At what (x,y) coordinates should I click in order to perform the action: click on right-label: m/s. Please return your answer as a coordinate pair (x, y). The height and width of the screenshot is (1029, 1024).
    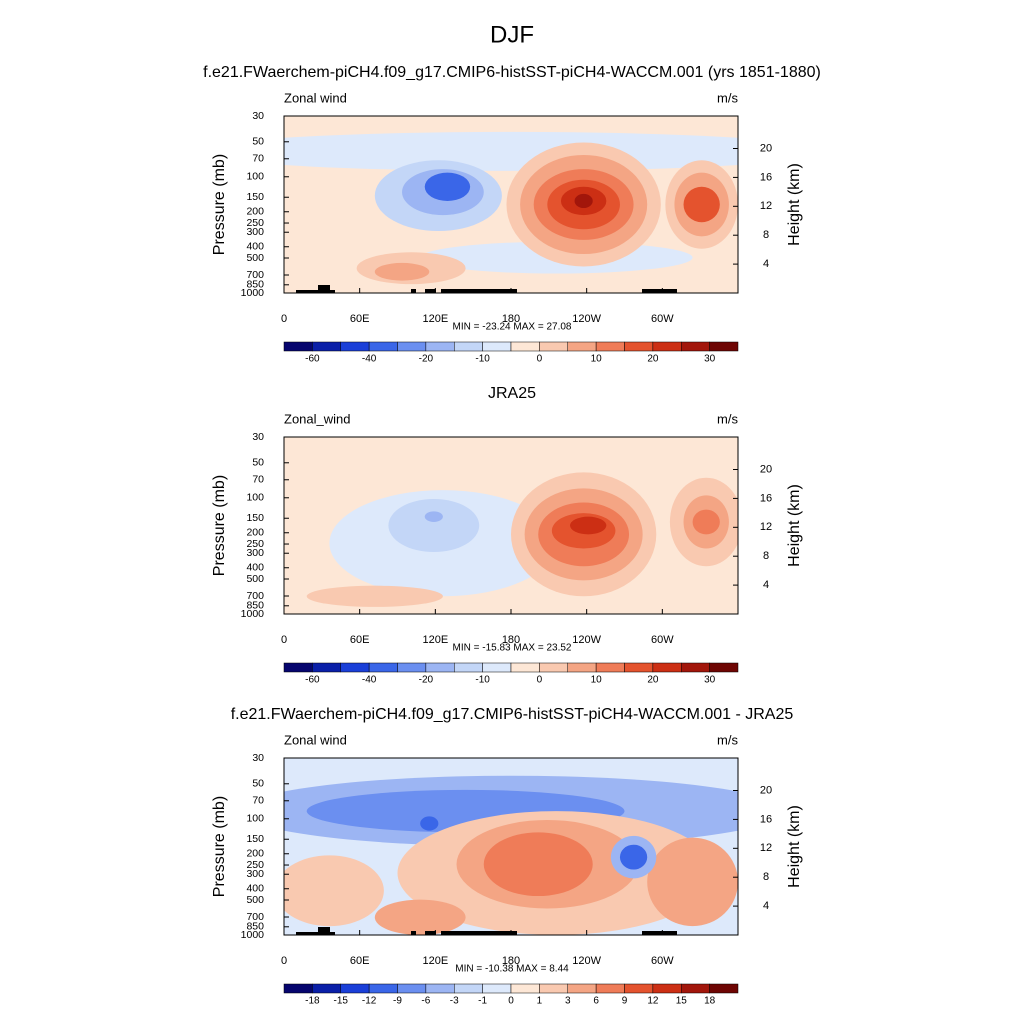
    Looking at the image, I should click on (727, 739).